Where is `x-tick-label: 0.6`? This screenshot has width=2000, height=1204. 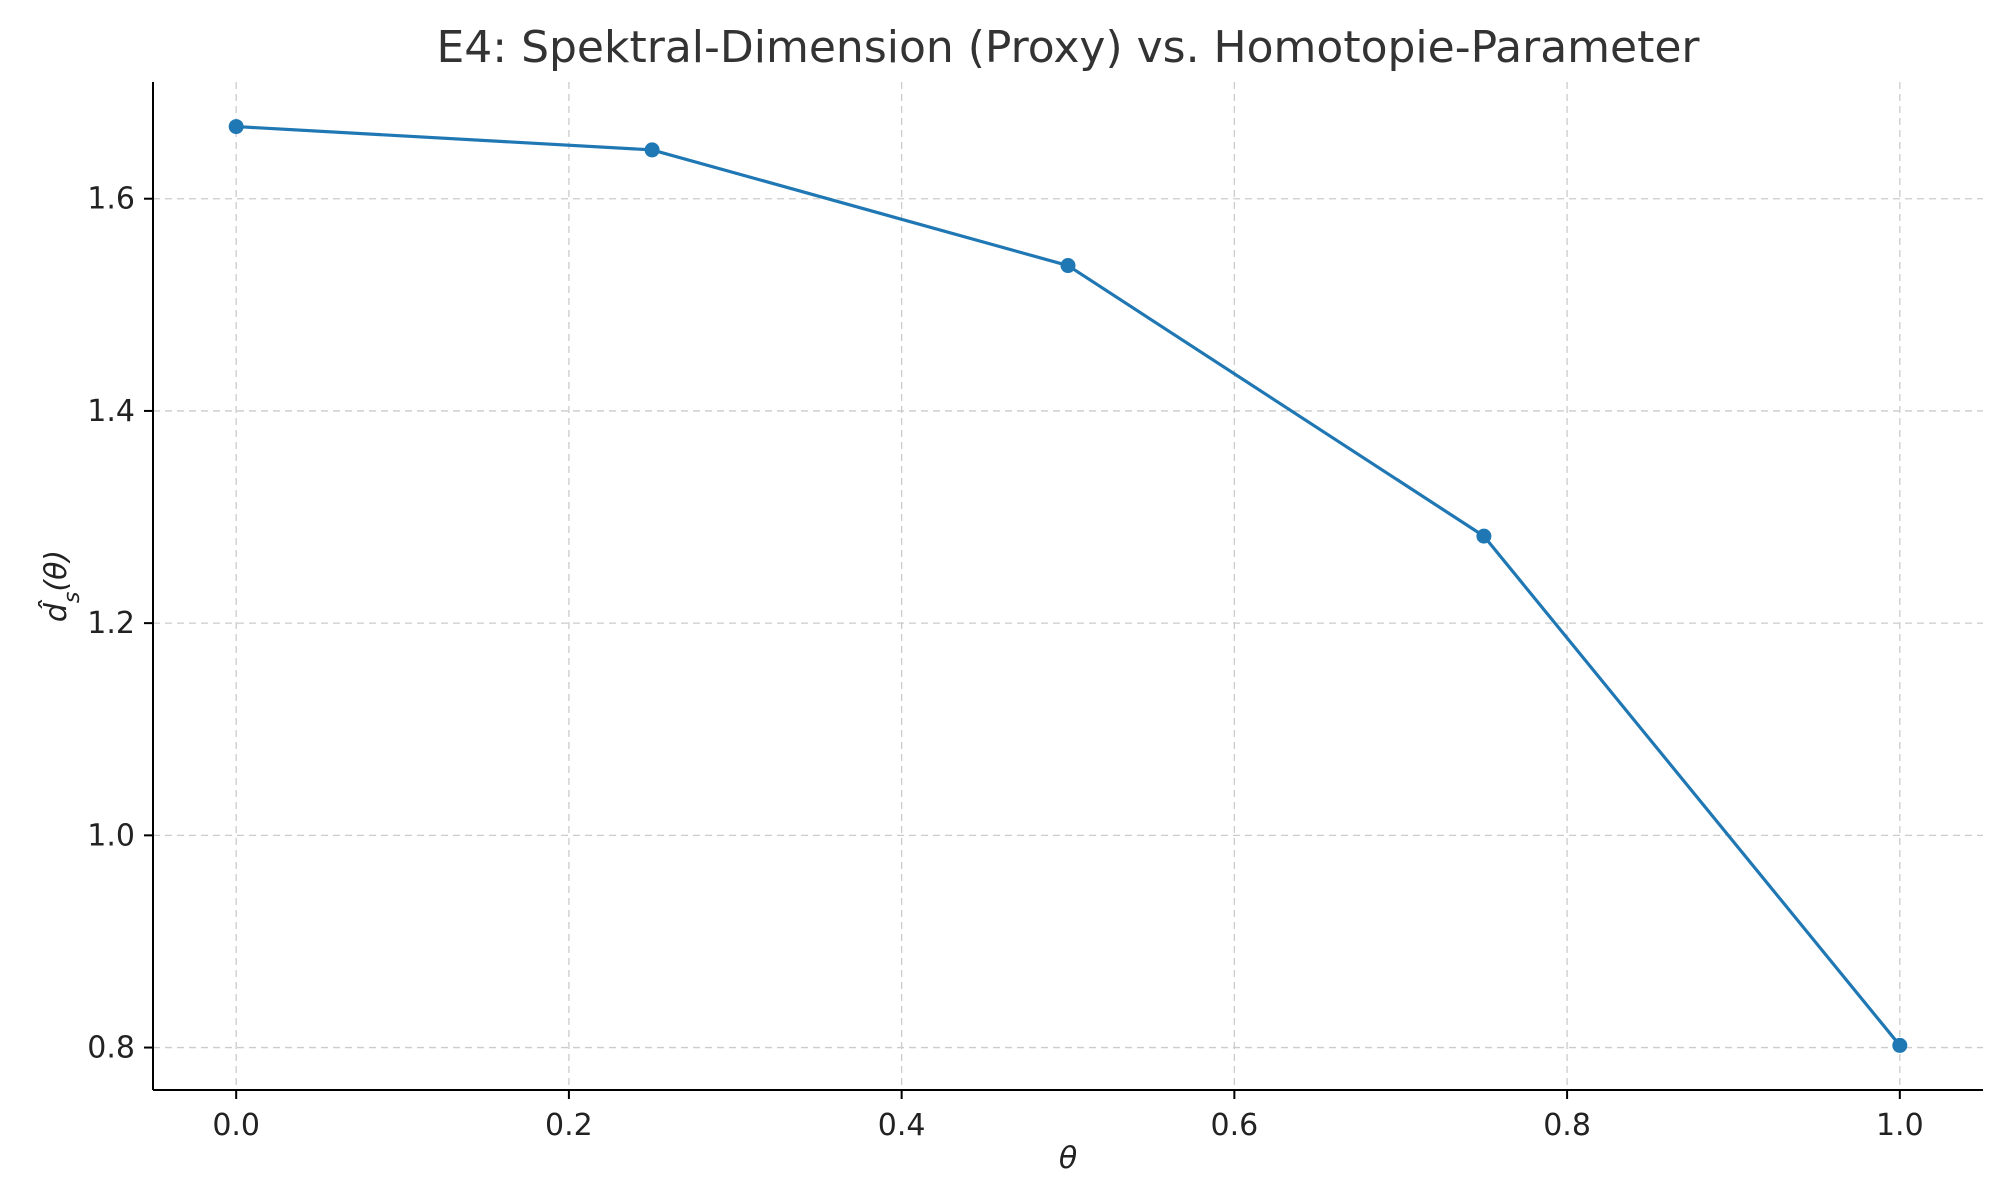 x-tick-label: 0.6 is located at coordinates (1235, 1125).